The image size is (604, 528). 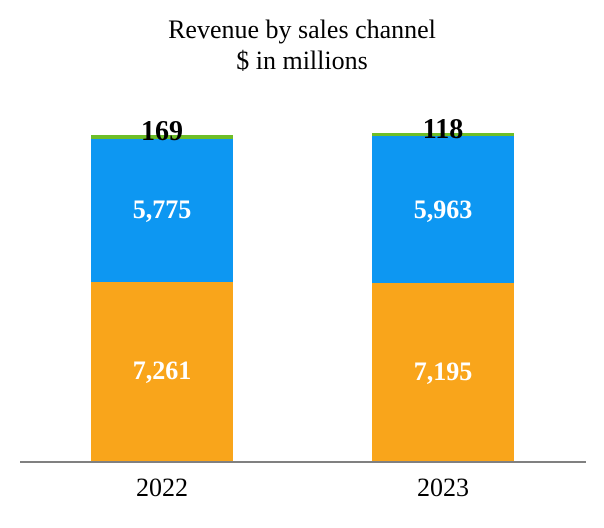 I want to click on chart-title: Revenue by sales channel, so click(x=302, y=29).